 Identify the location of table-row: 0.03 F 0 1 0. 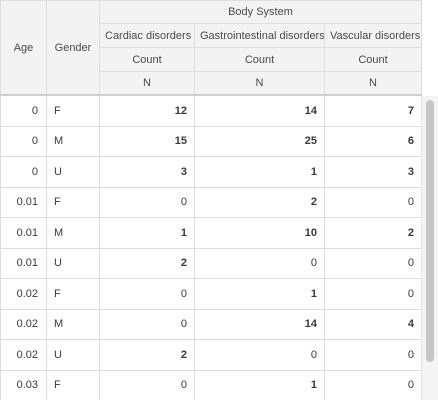
(211, 384).